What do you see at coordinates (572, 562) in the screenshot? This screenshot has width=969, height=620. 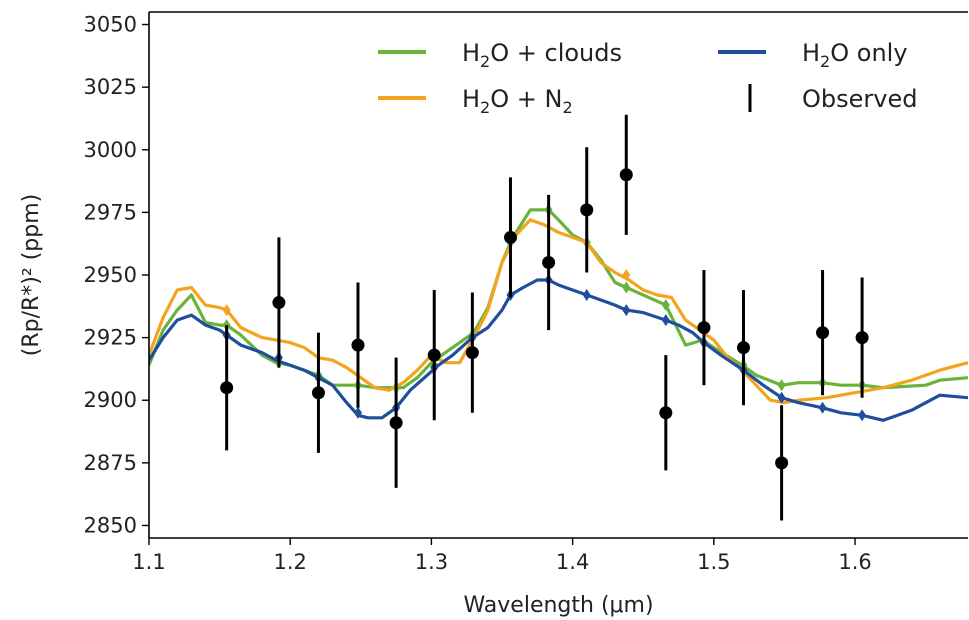 I see `x-tick-label: 1.4` at bounding box center [572, 562].